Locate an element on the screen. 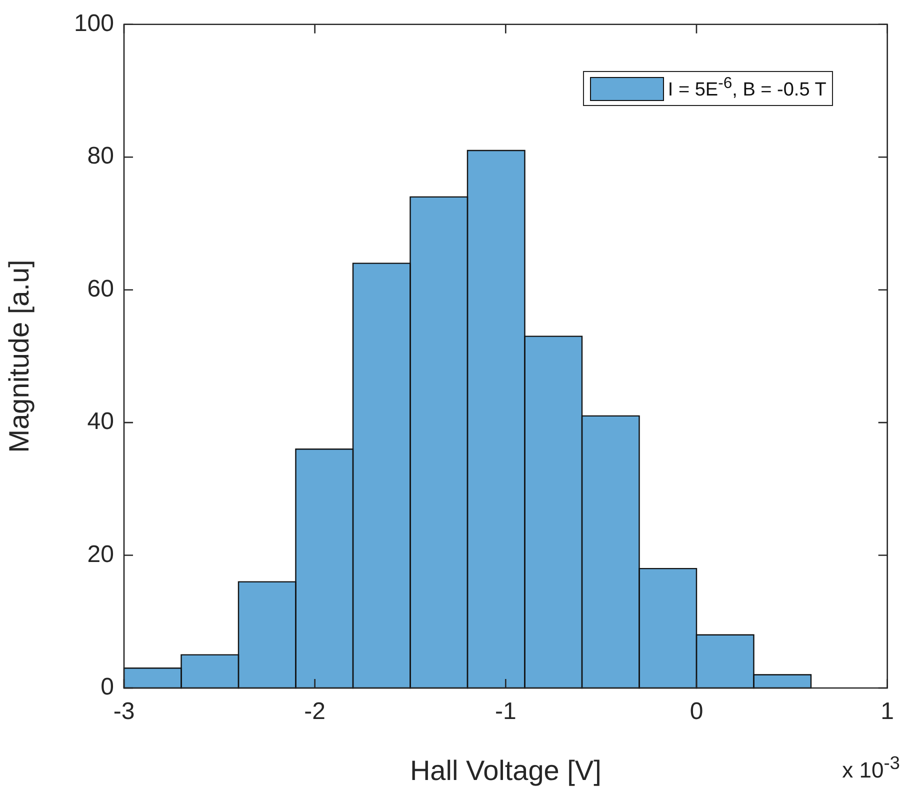 The image size is (904, 793). x-tick-label: 1 is located at coordinates (887, 712).